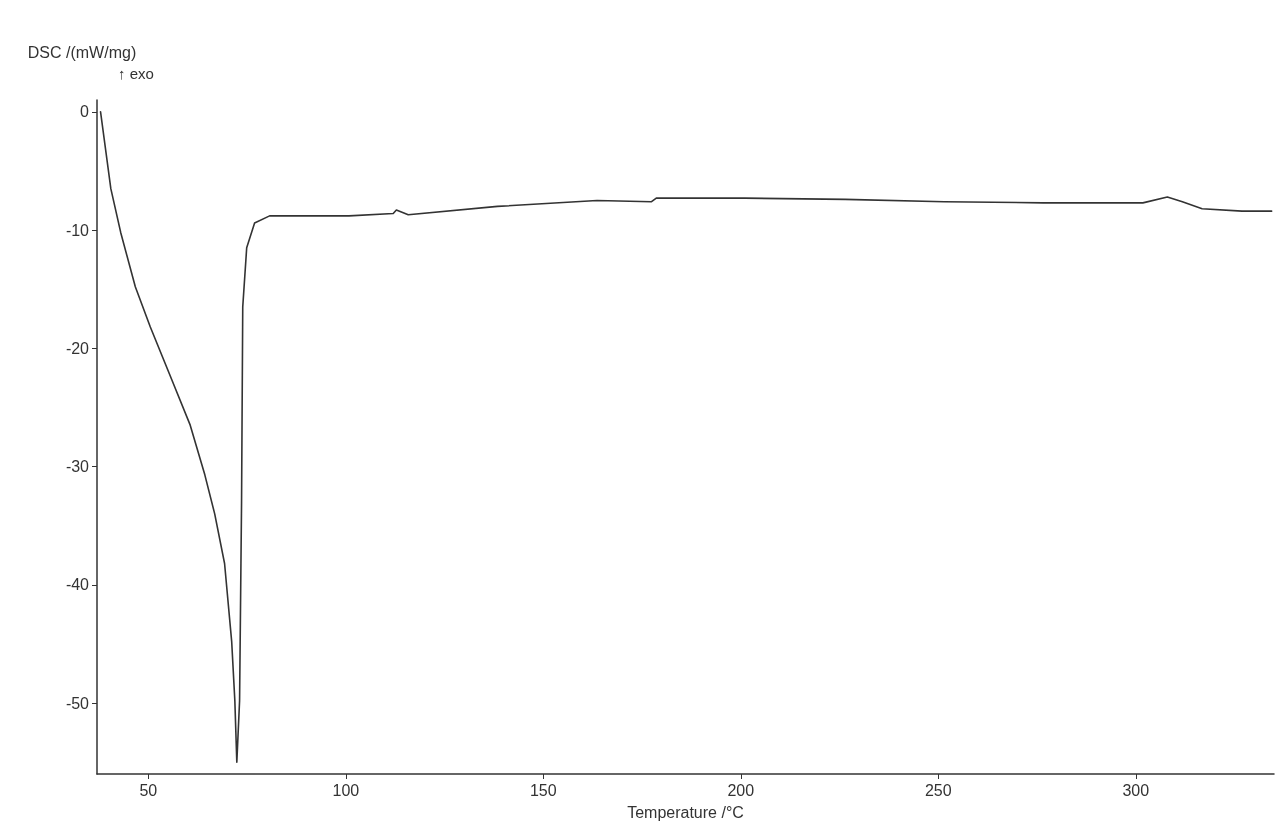  I want to click on text: ↑ exo, so click(136, 73).